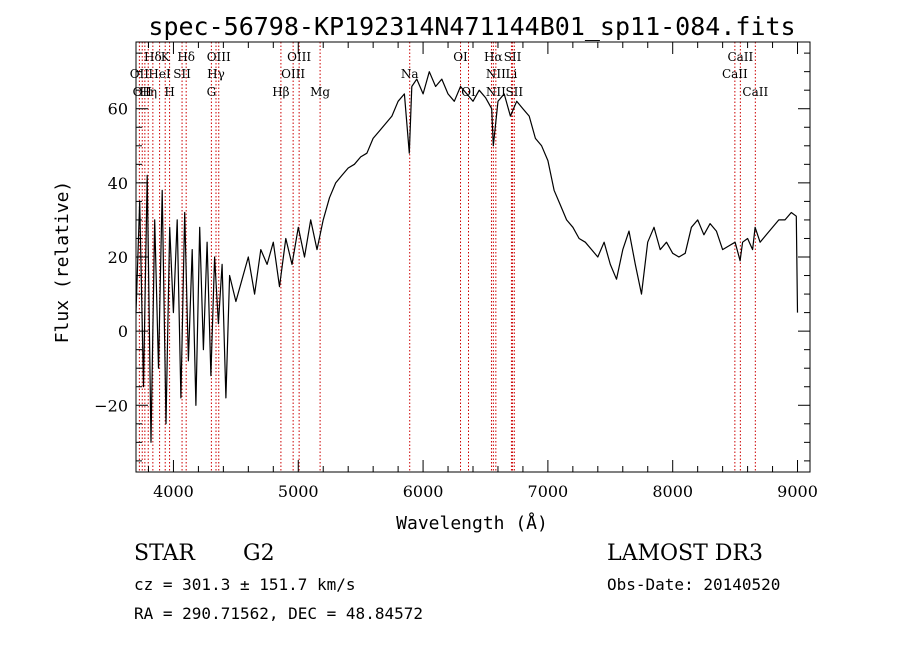 This screenshot has width=900, height=649. I want to click on x-tick-label: 7000, so click(548, 491).